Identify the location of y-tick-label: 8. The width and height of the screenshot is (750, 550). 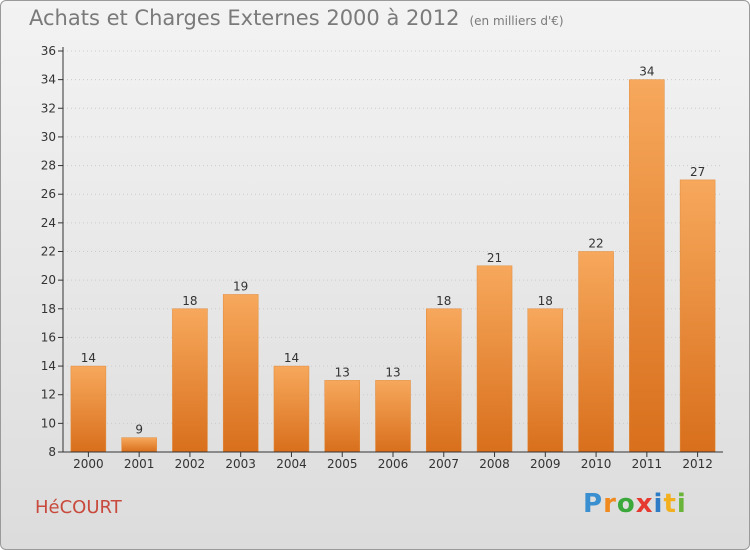
(52, 452).